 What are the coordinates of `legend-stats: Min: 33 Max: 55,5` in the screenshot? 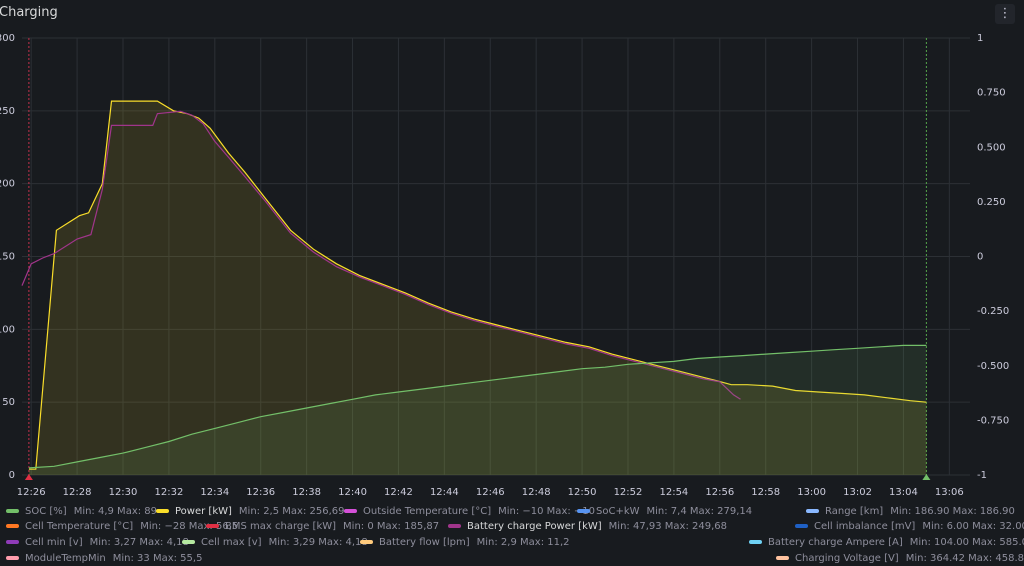 It's located at (157, 558).